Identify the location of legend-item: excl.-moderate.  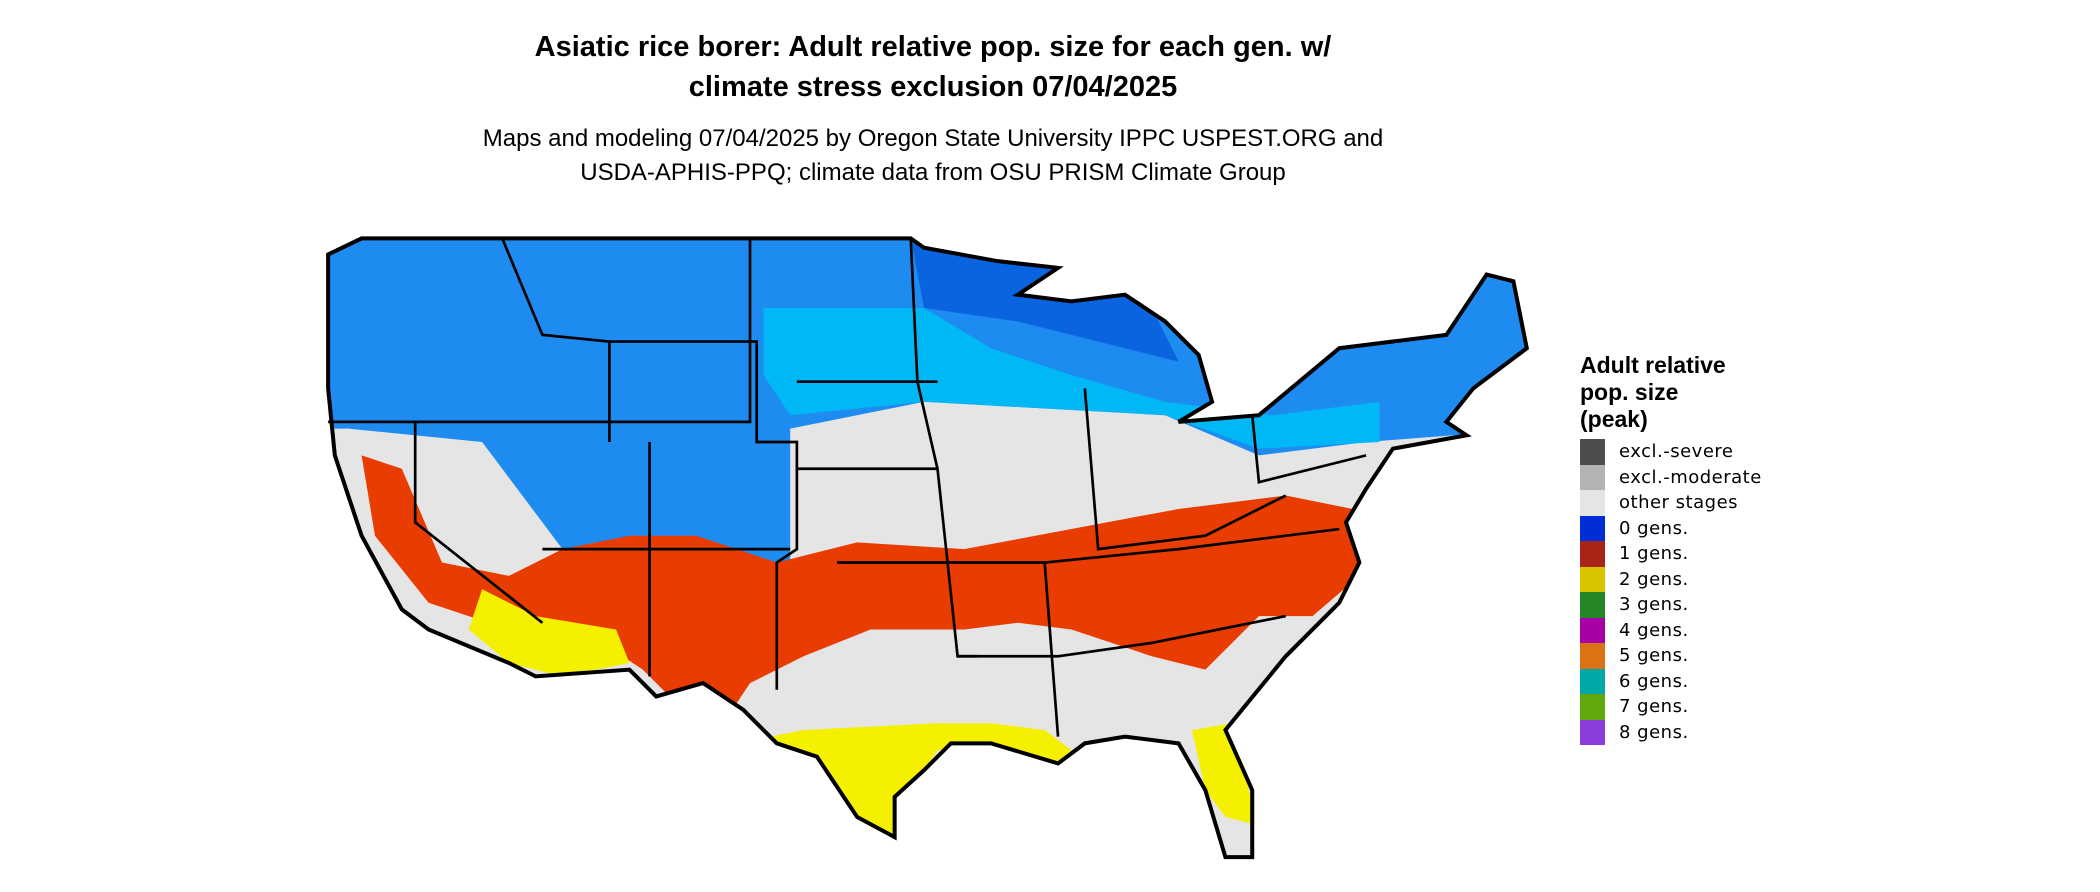
(1671, 477).